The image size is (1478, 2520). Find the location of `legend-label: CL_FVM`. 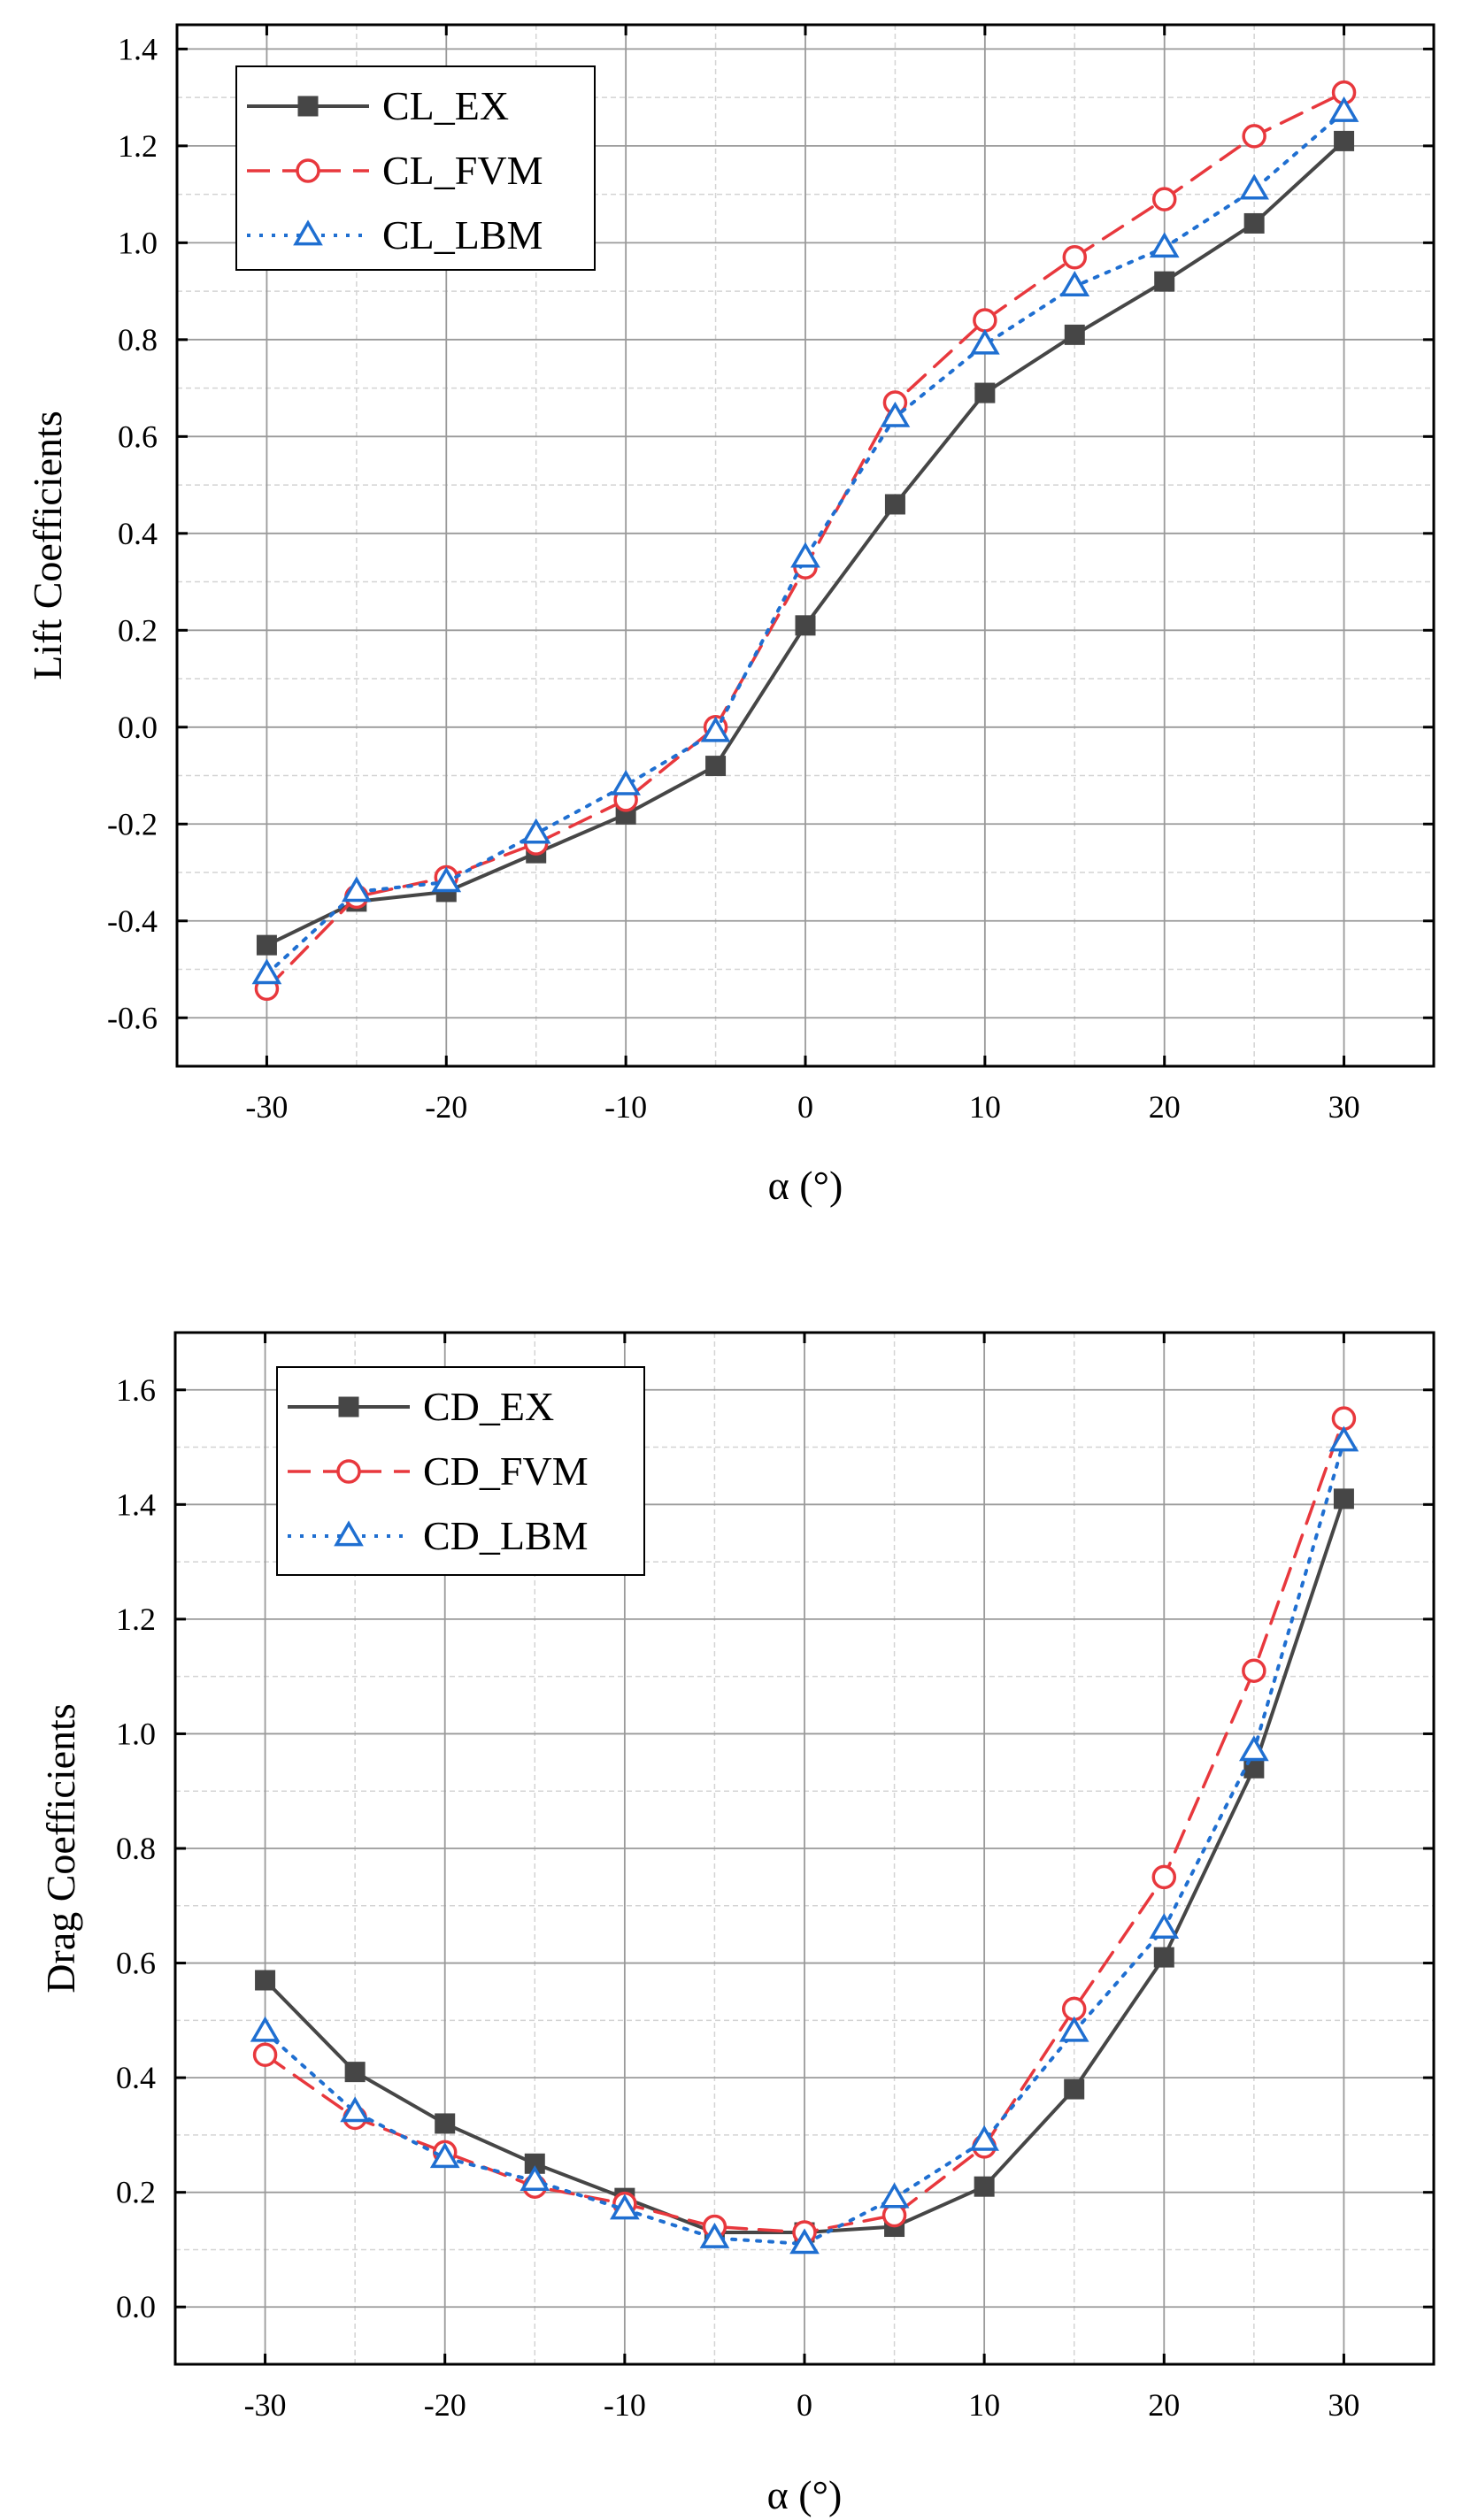

legend-label: CL_FVM is located at coordinates (462, 170).